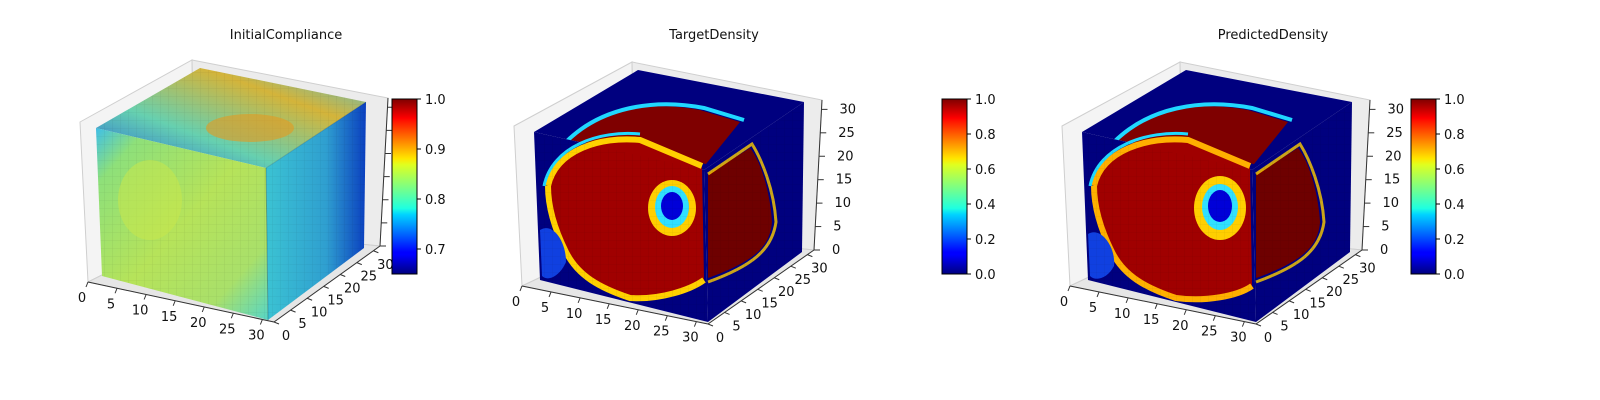 The image size is (1600, 400). What do you see at coordinates (848, 109) in the screenshot?
I see `z-tick-label: 30` at bounding box center [848, 109].